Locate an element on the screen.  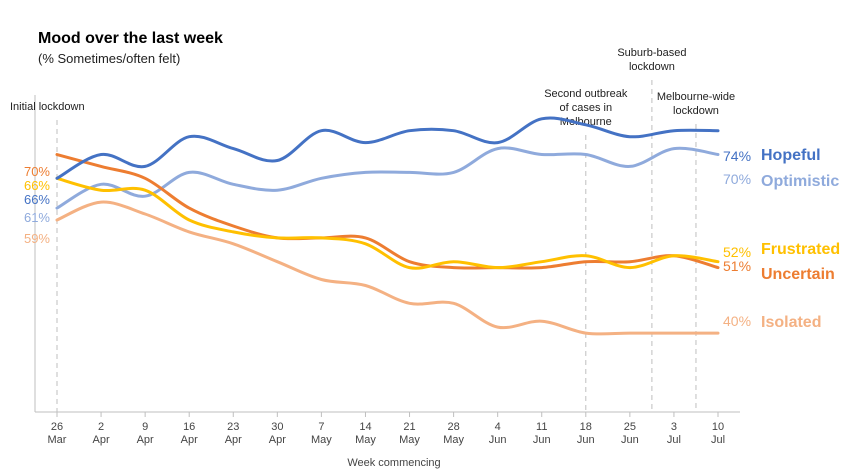
x-tick-label: 9 is located at coordinates (145, 427).